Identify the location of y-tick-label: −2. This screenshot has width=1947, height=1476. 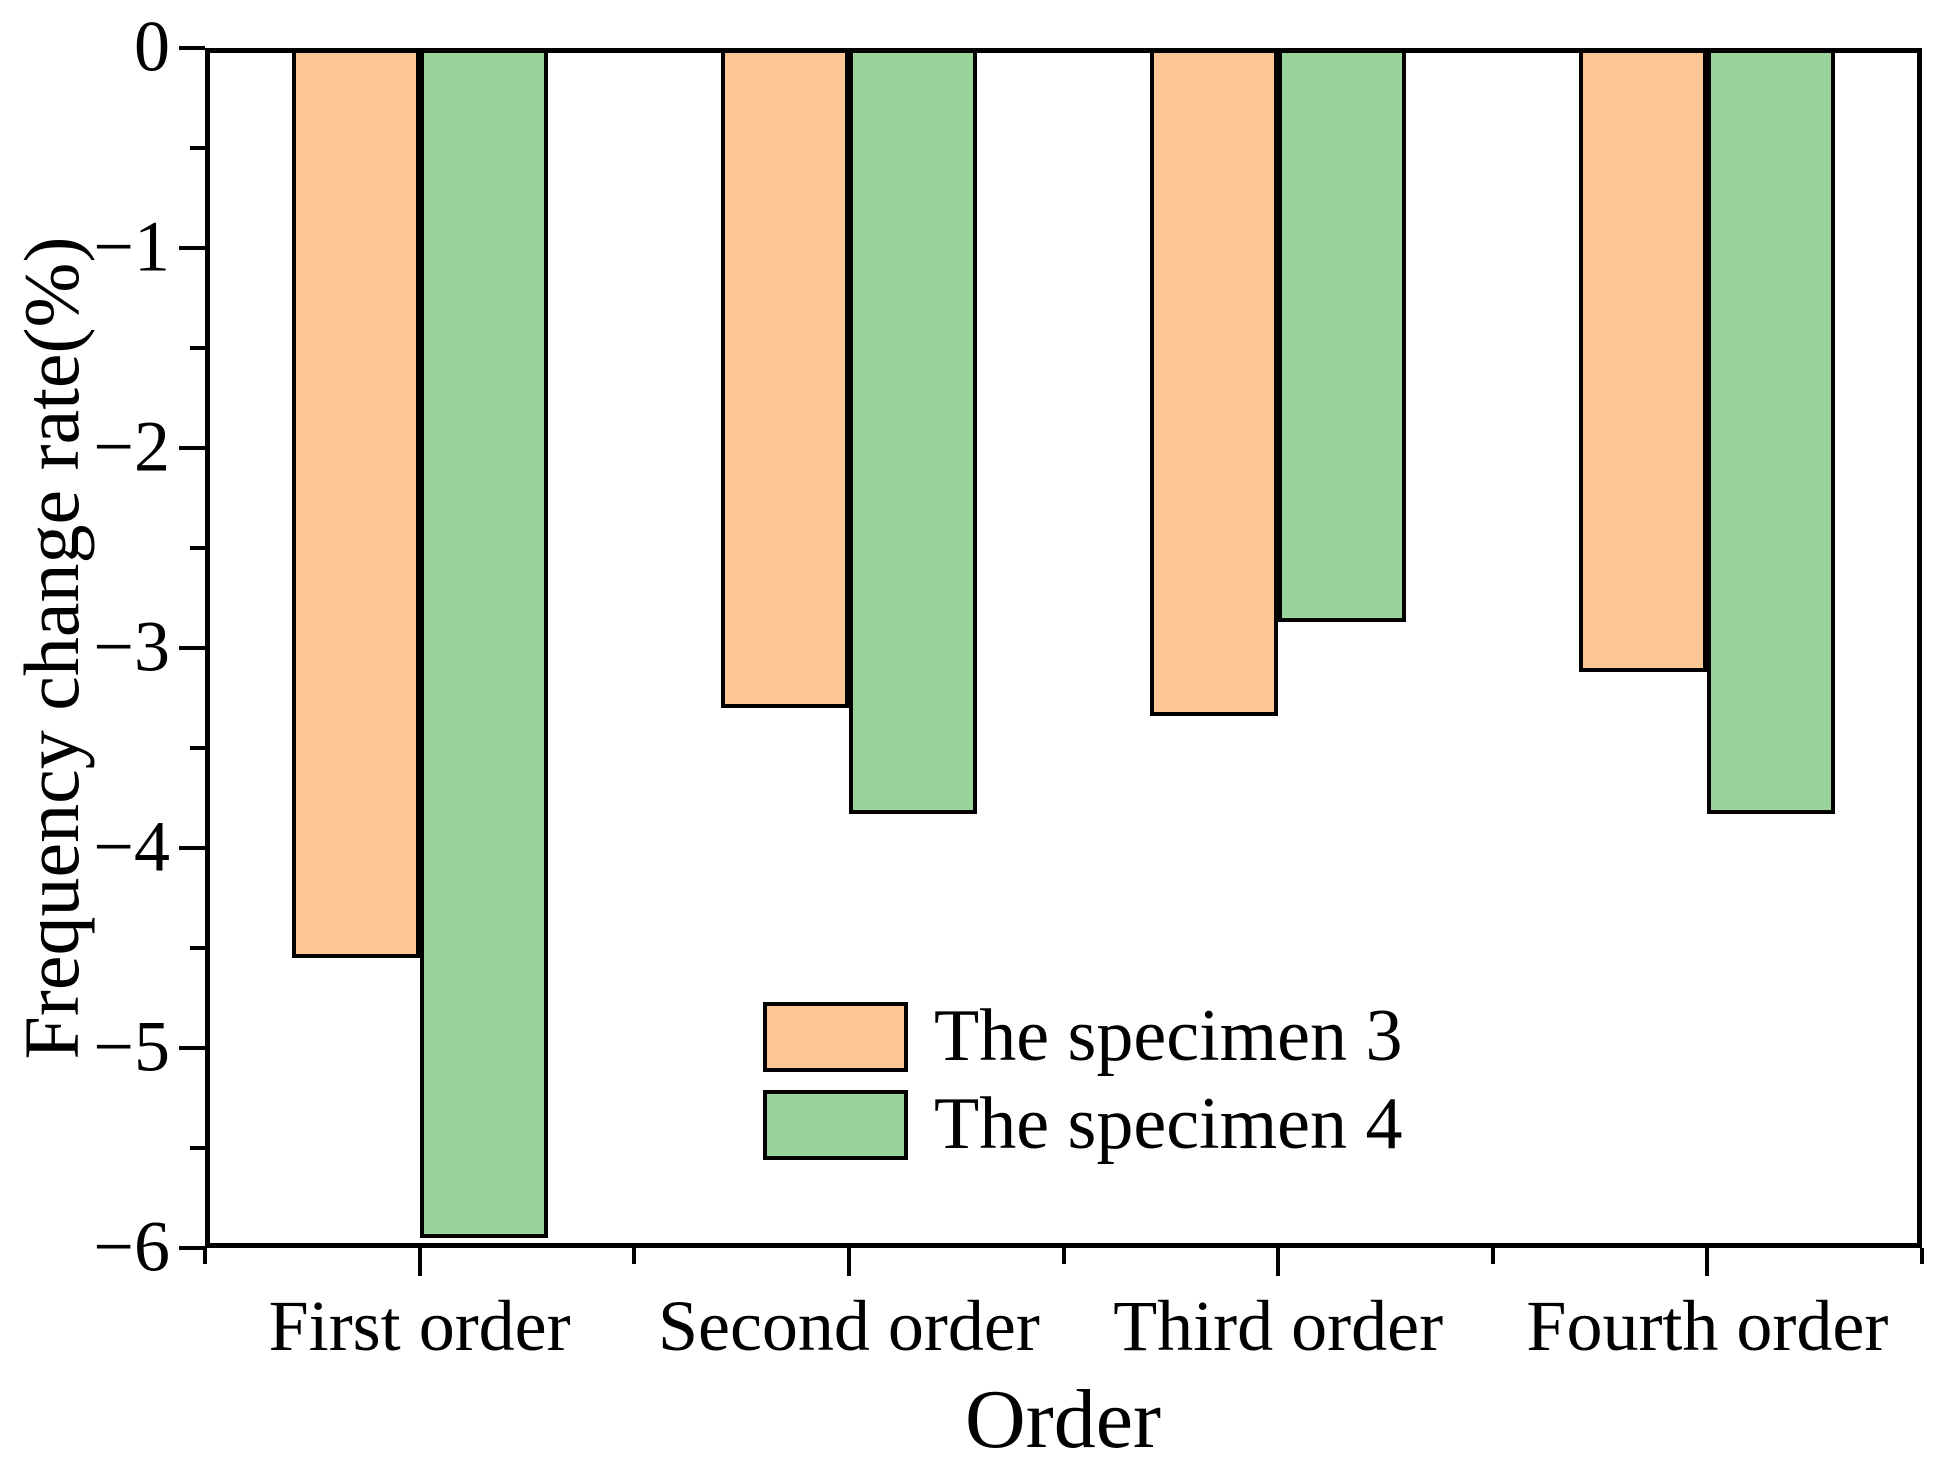
(131, 446).